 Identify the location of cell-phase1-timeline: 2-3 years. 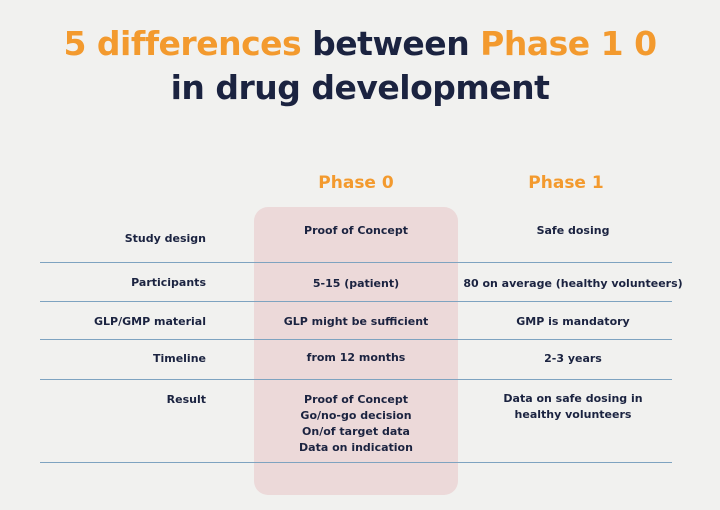
(573, 358).